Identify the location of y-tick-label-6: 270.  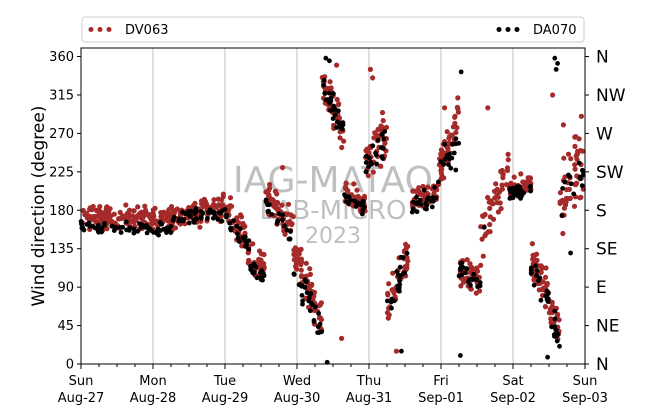
(61, 134).